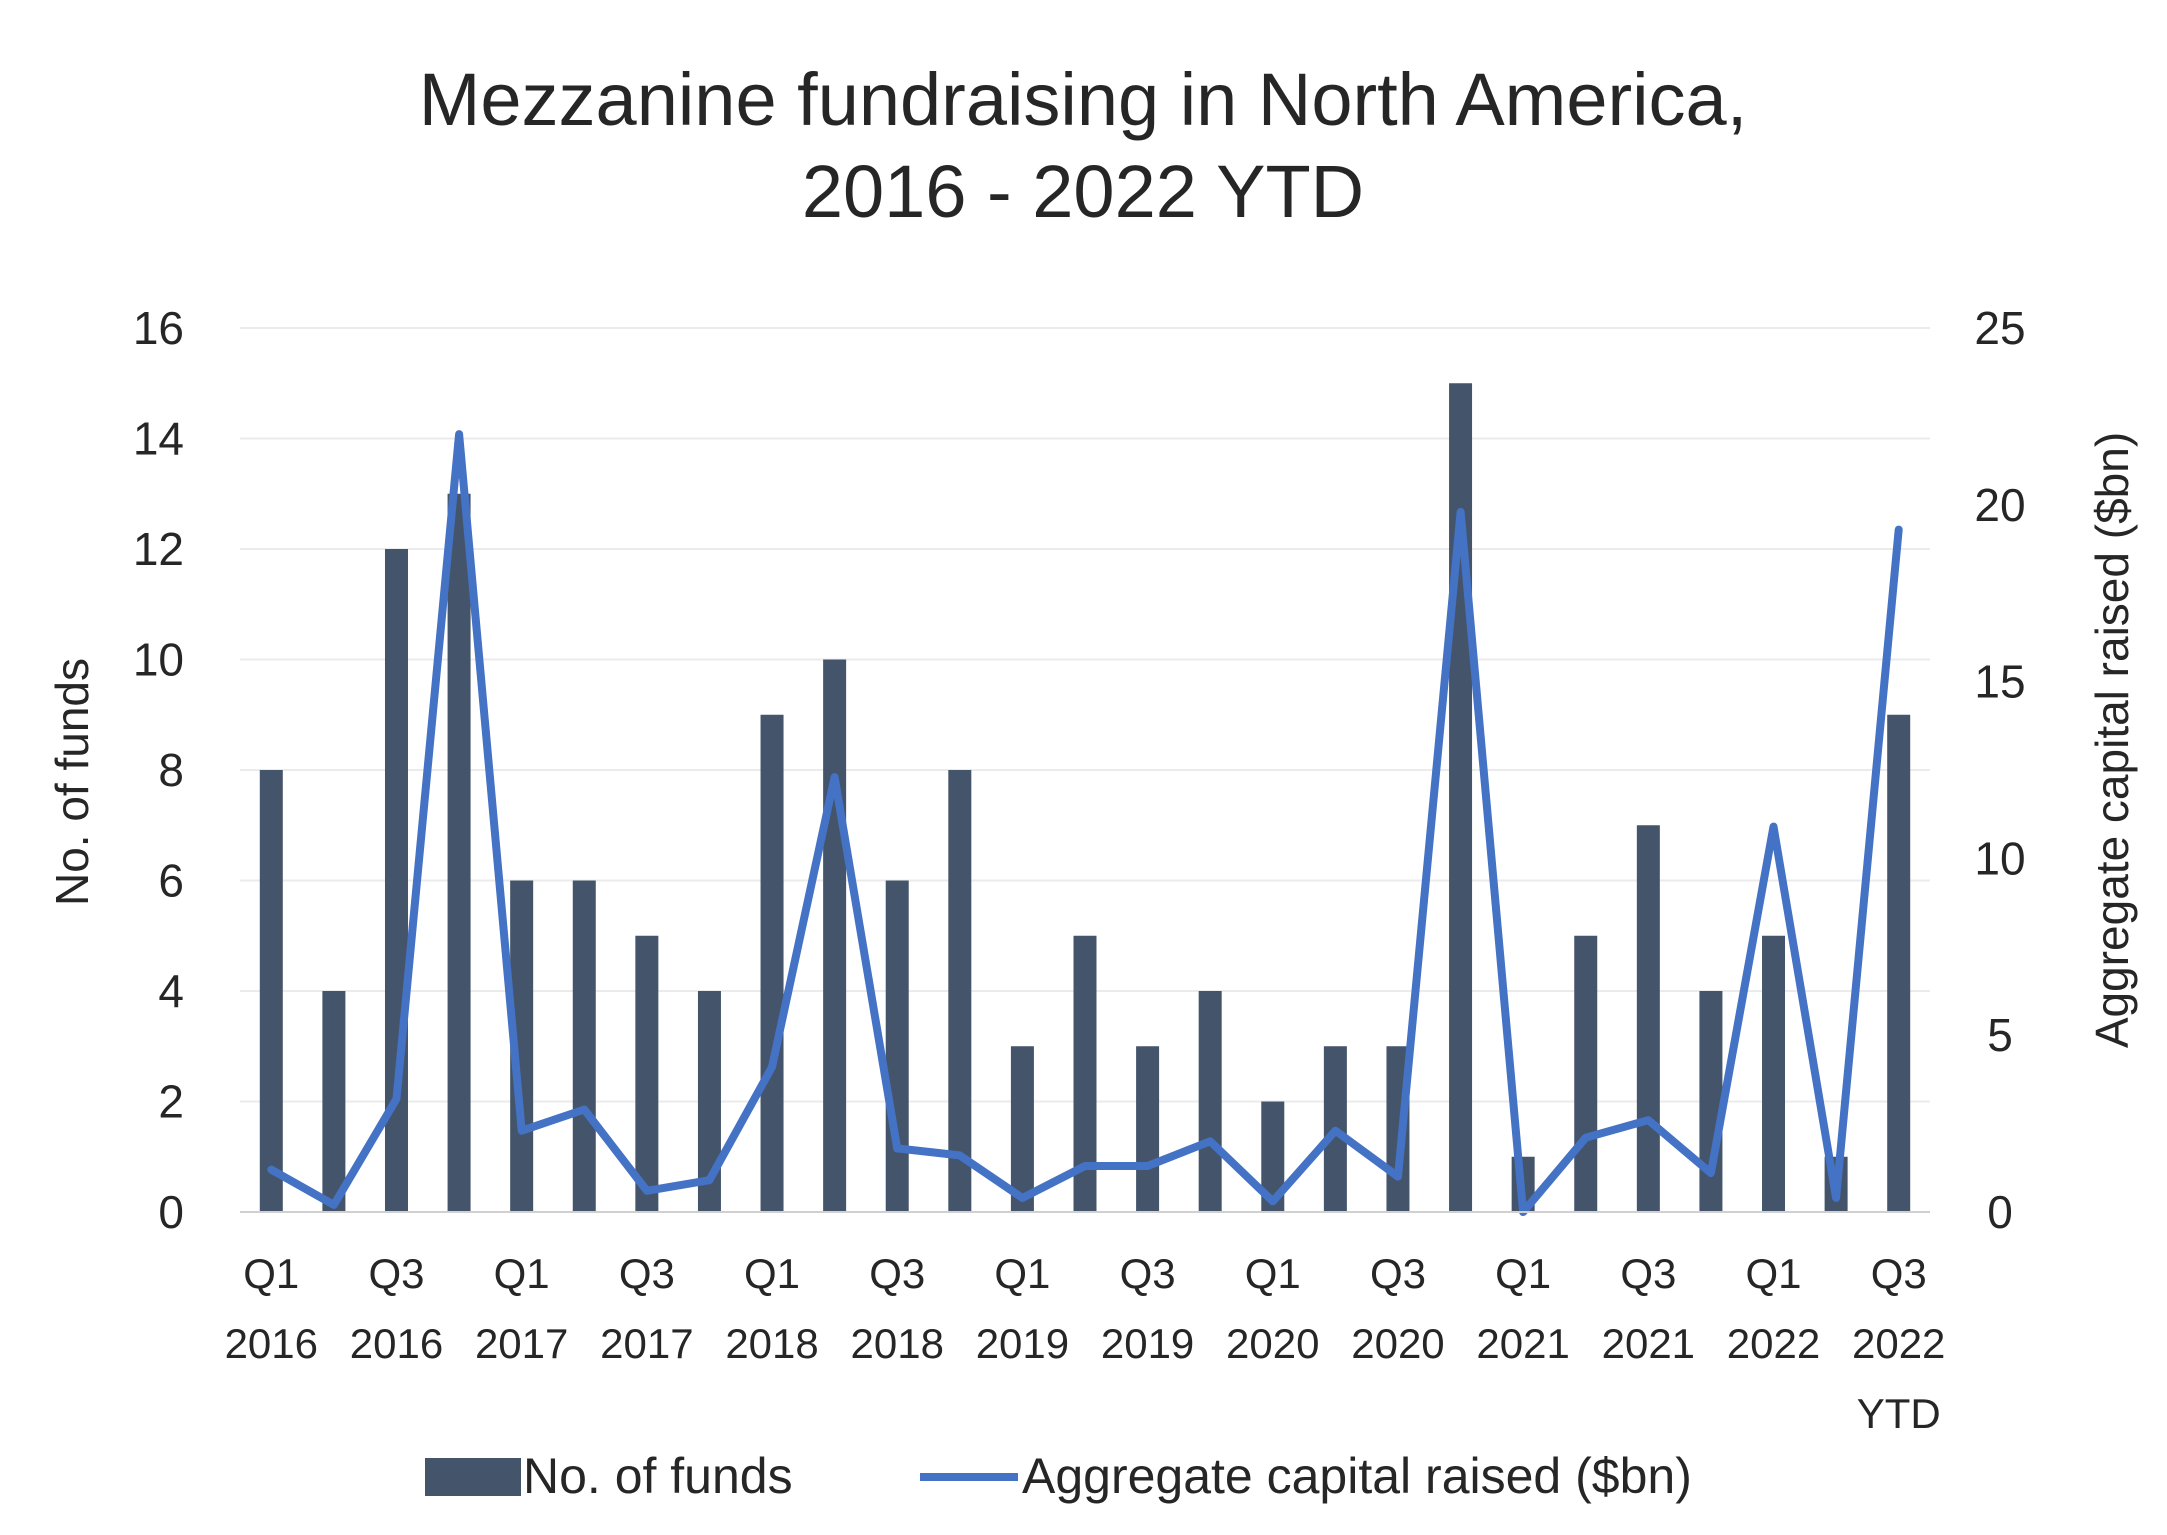 The image size is (2167, 1535). I want to click on left-y-tick-label: 12, so click(158, 549).